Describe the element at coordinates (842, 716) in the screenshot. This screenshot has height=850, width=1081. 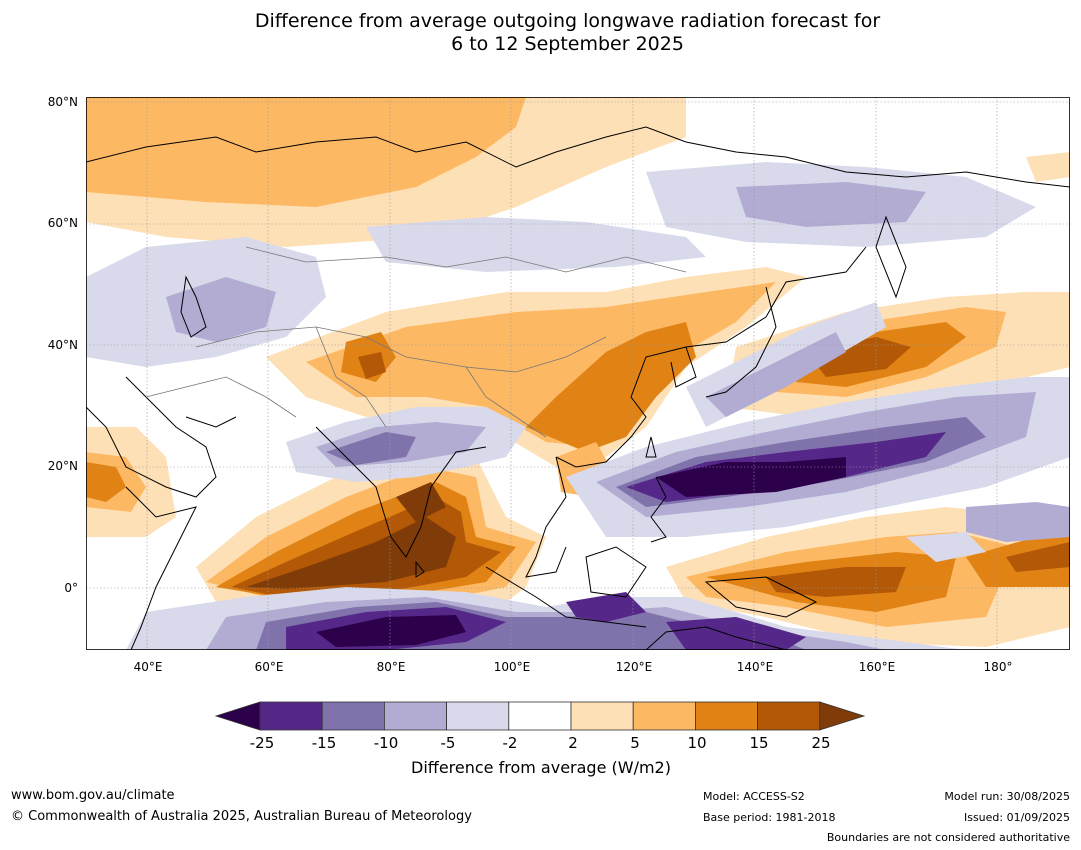
I see `colorbar-over-arrow` at that location.